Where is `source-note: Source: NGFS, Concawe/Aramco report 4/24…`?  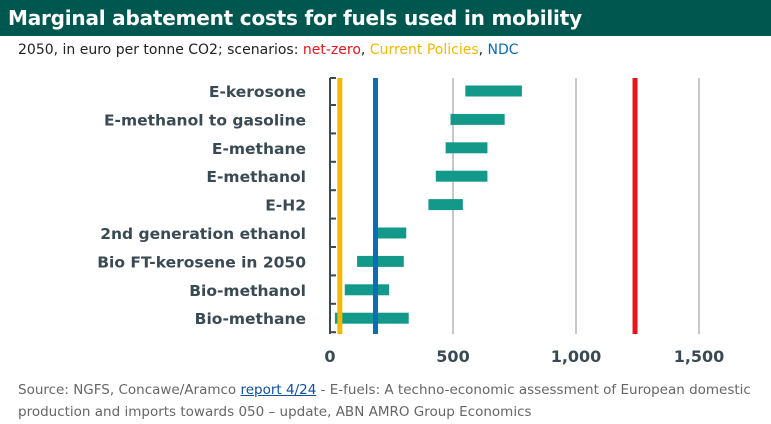
source-note: Source: NGFS, Concawe/Aramco report 4/24… is located at coordinates (390, 401).